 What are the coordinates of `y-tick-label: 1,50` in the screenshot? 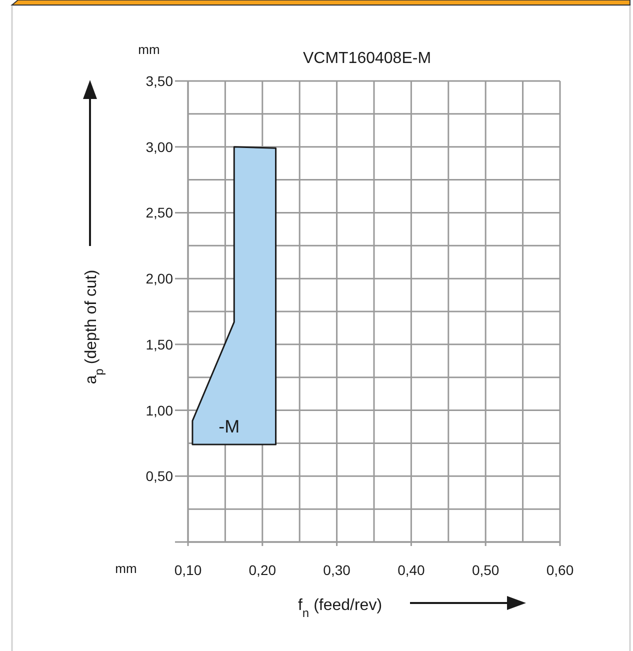 It's located at (160, 344).